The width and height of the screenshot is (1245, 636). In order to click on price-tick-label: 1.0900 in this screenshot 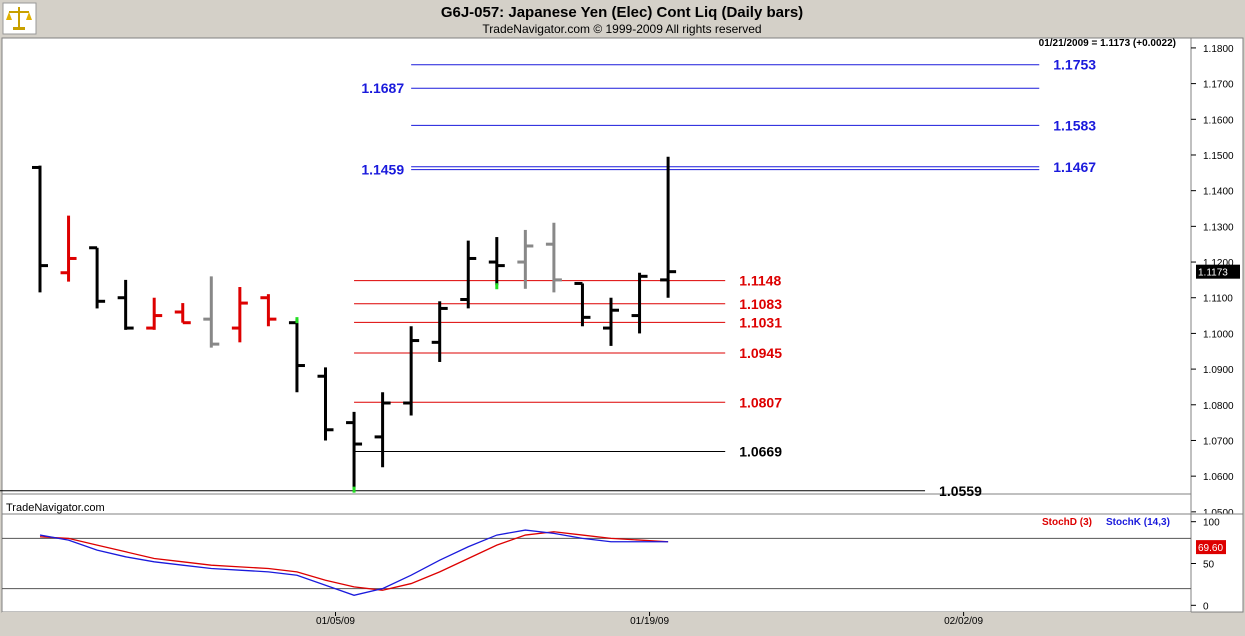, I will do `click(1218, 370)`.